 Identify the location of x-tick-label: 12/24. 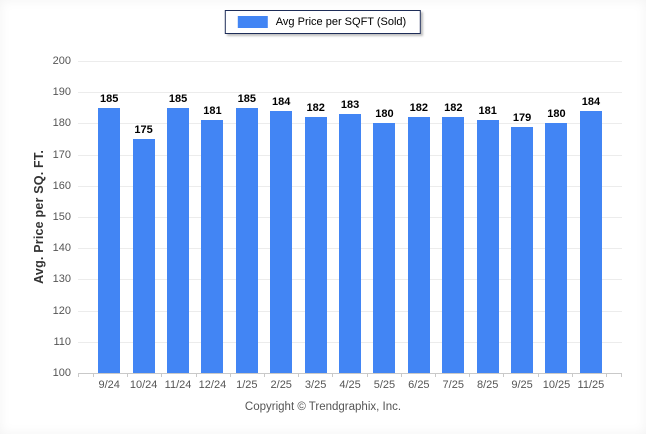
(212, 385).